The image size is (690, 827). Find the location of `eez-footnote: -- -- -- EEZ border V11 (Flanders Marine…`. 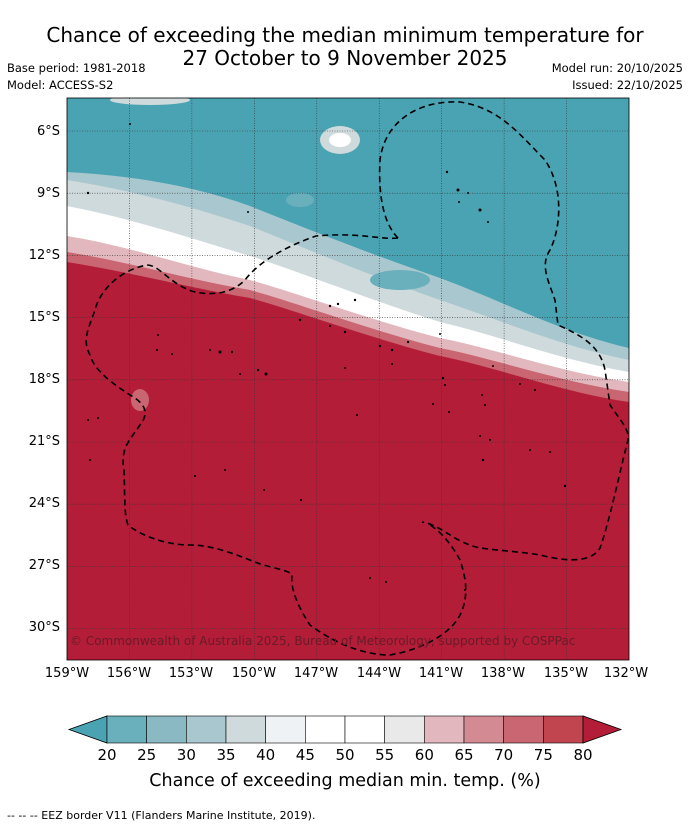

eez-footnote: -- -- -- EEZ border V11 (Flanders Marine… is located at coordinates (161, 815).